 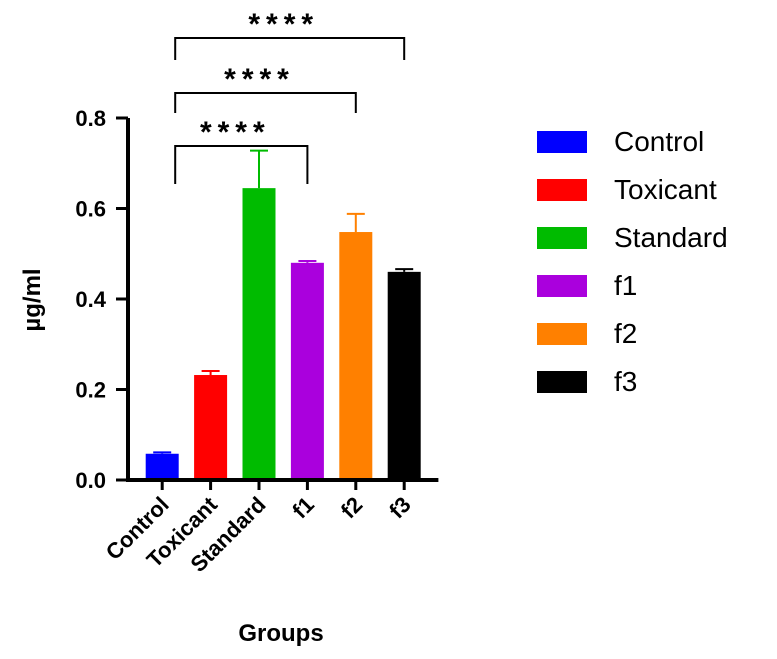 What do you see at coordinates (90, 299) in the screenshot?
I see `y-tick-label: 0.4` at bounding box center [90, 299].